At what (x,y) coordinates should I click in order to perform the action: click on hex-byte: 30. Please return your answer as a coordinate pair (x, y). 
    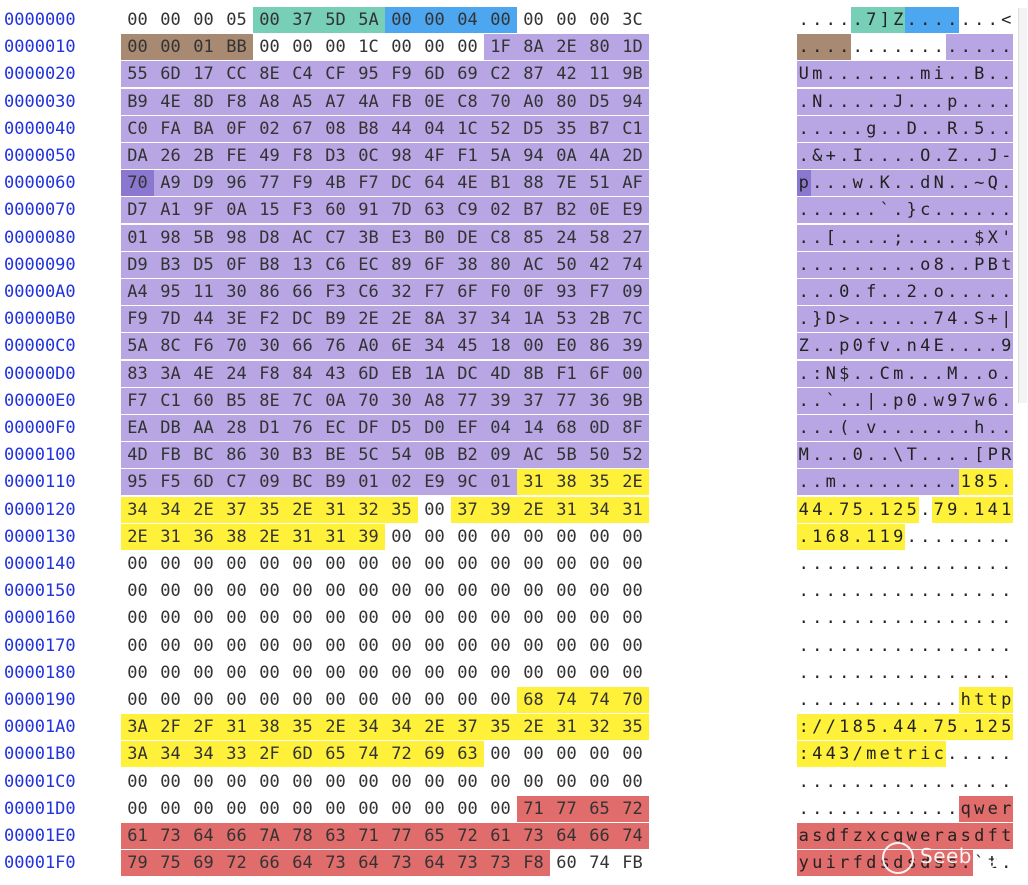
    Looking at the image, I should click on (269, 455).